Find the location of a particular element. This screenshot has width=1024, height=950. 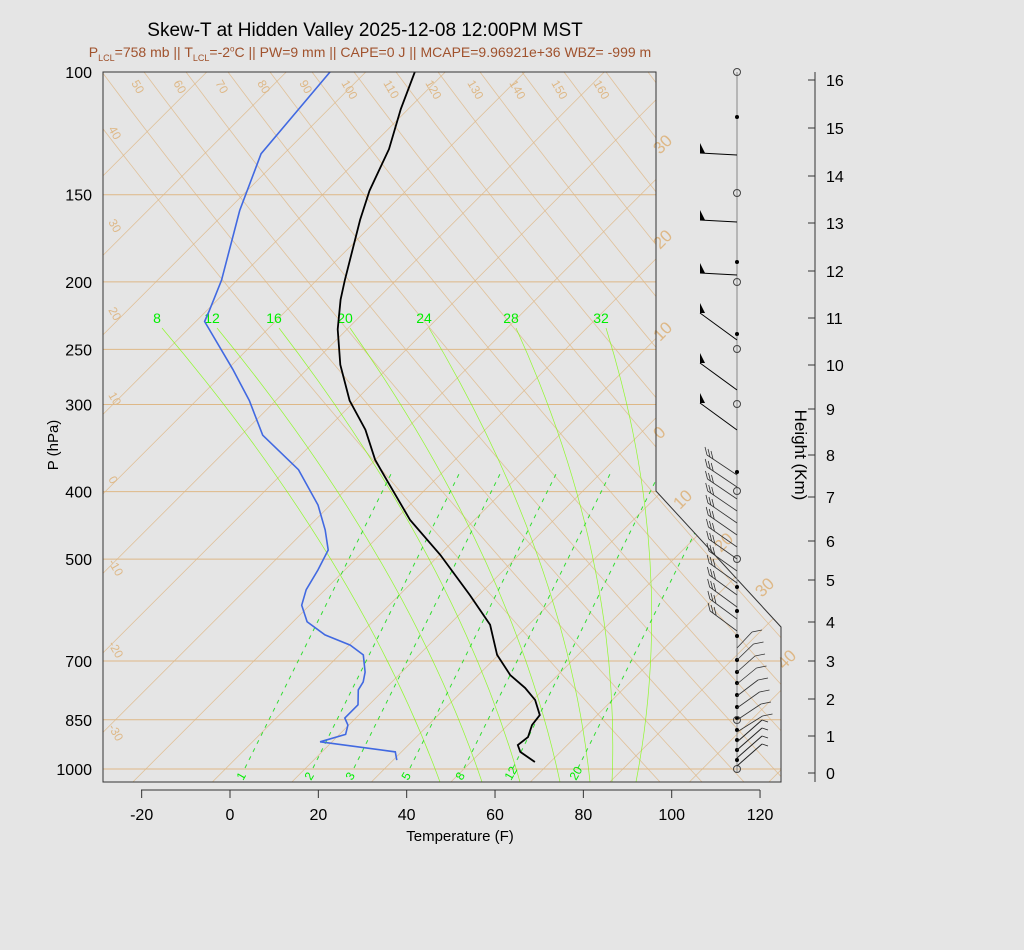

isotherm-label-left: 10 is located at coordinates (114, 399).